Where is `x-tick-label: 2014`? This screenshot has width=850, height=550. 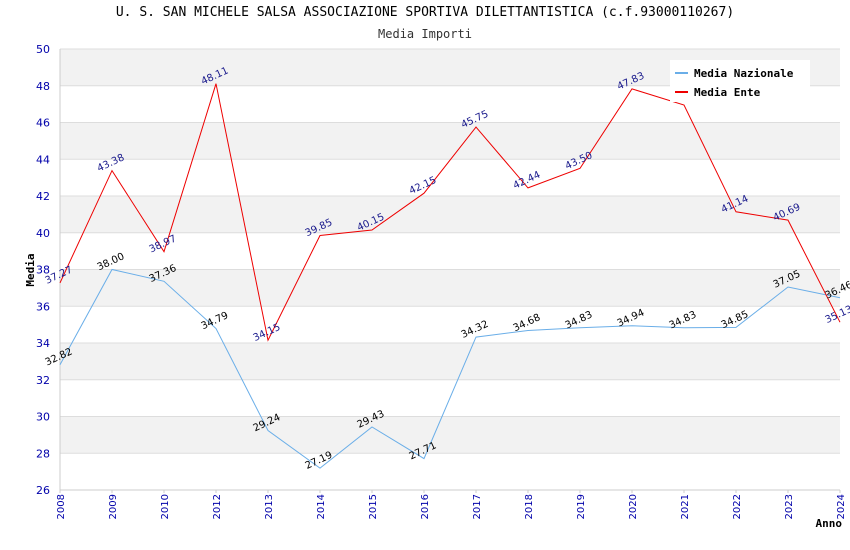
x-tick-label: 2014 is located at coordinates (321, 506).